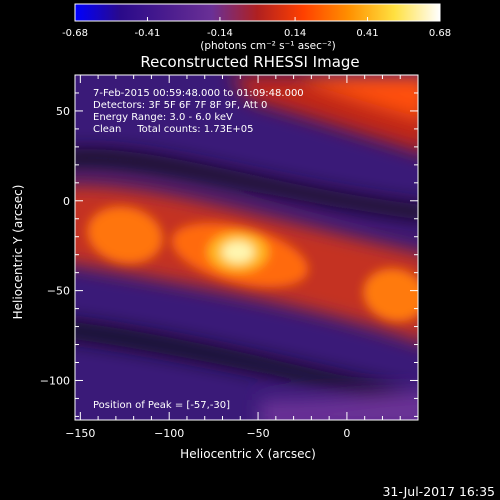 The image size is (500, 500). Describe the element at coordinates (248, 454) in the screenshot. I see `x-axis-title: Heliocentric X (arcsec)` at that location.